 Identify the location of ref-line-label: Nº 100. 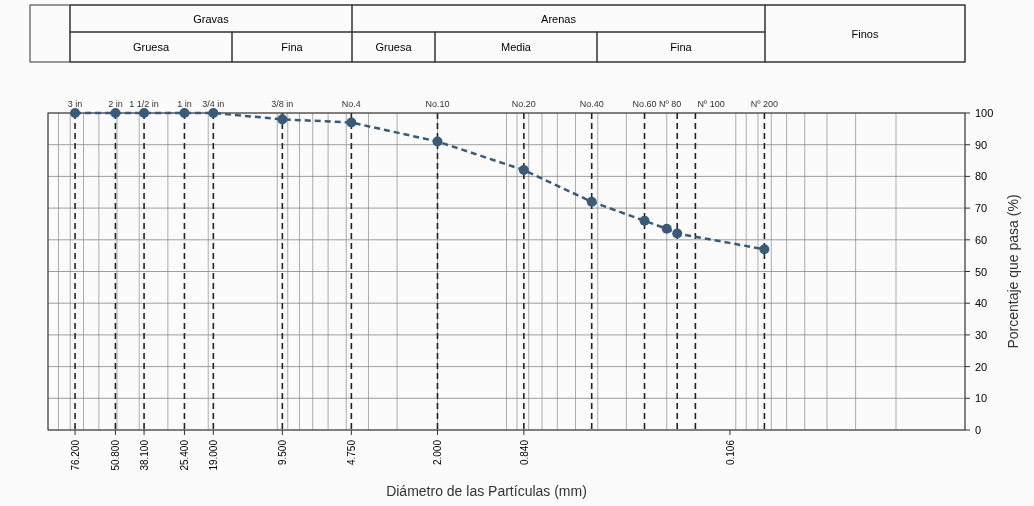
(711, 104).